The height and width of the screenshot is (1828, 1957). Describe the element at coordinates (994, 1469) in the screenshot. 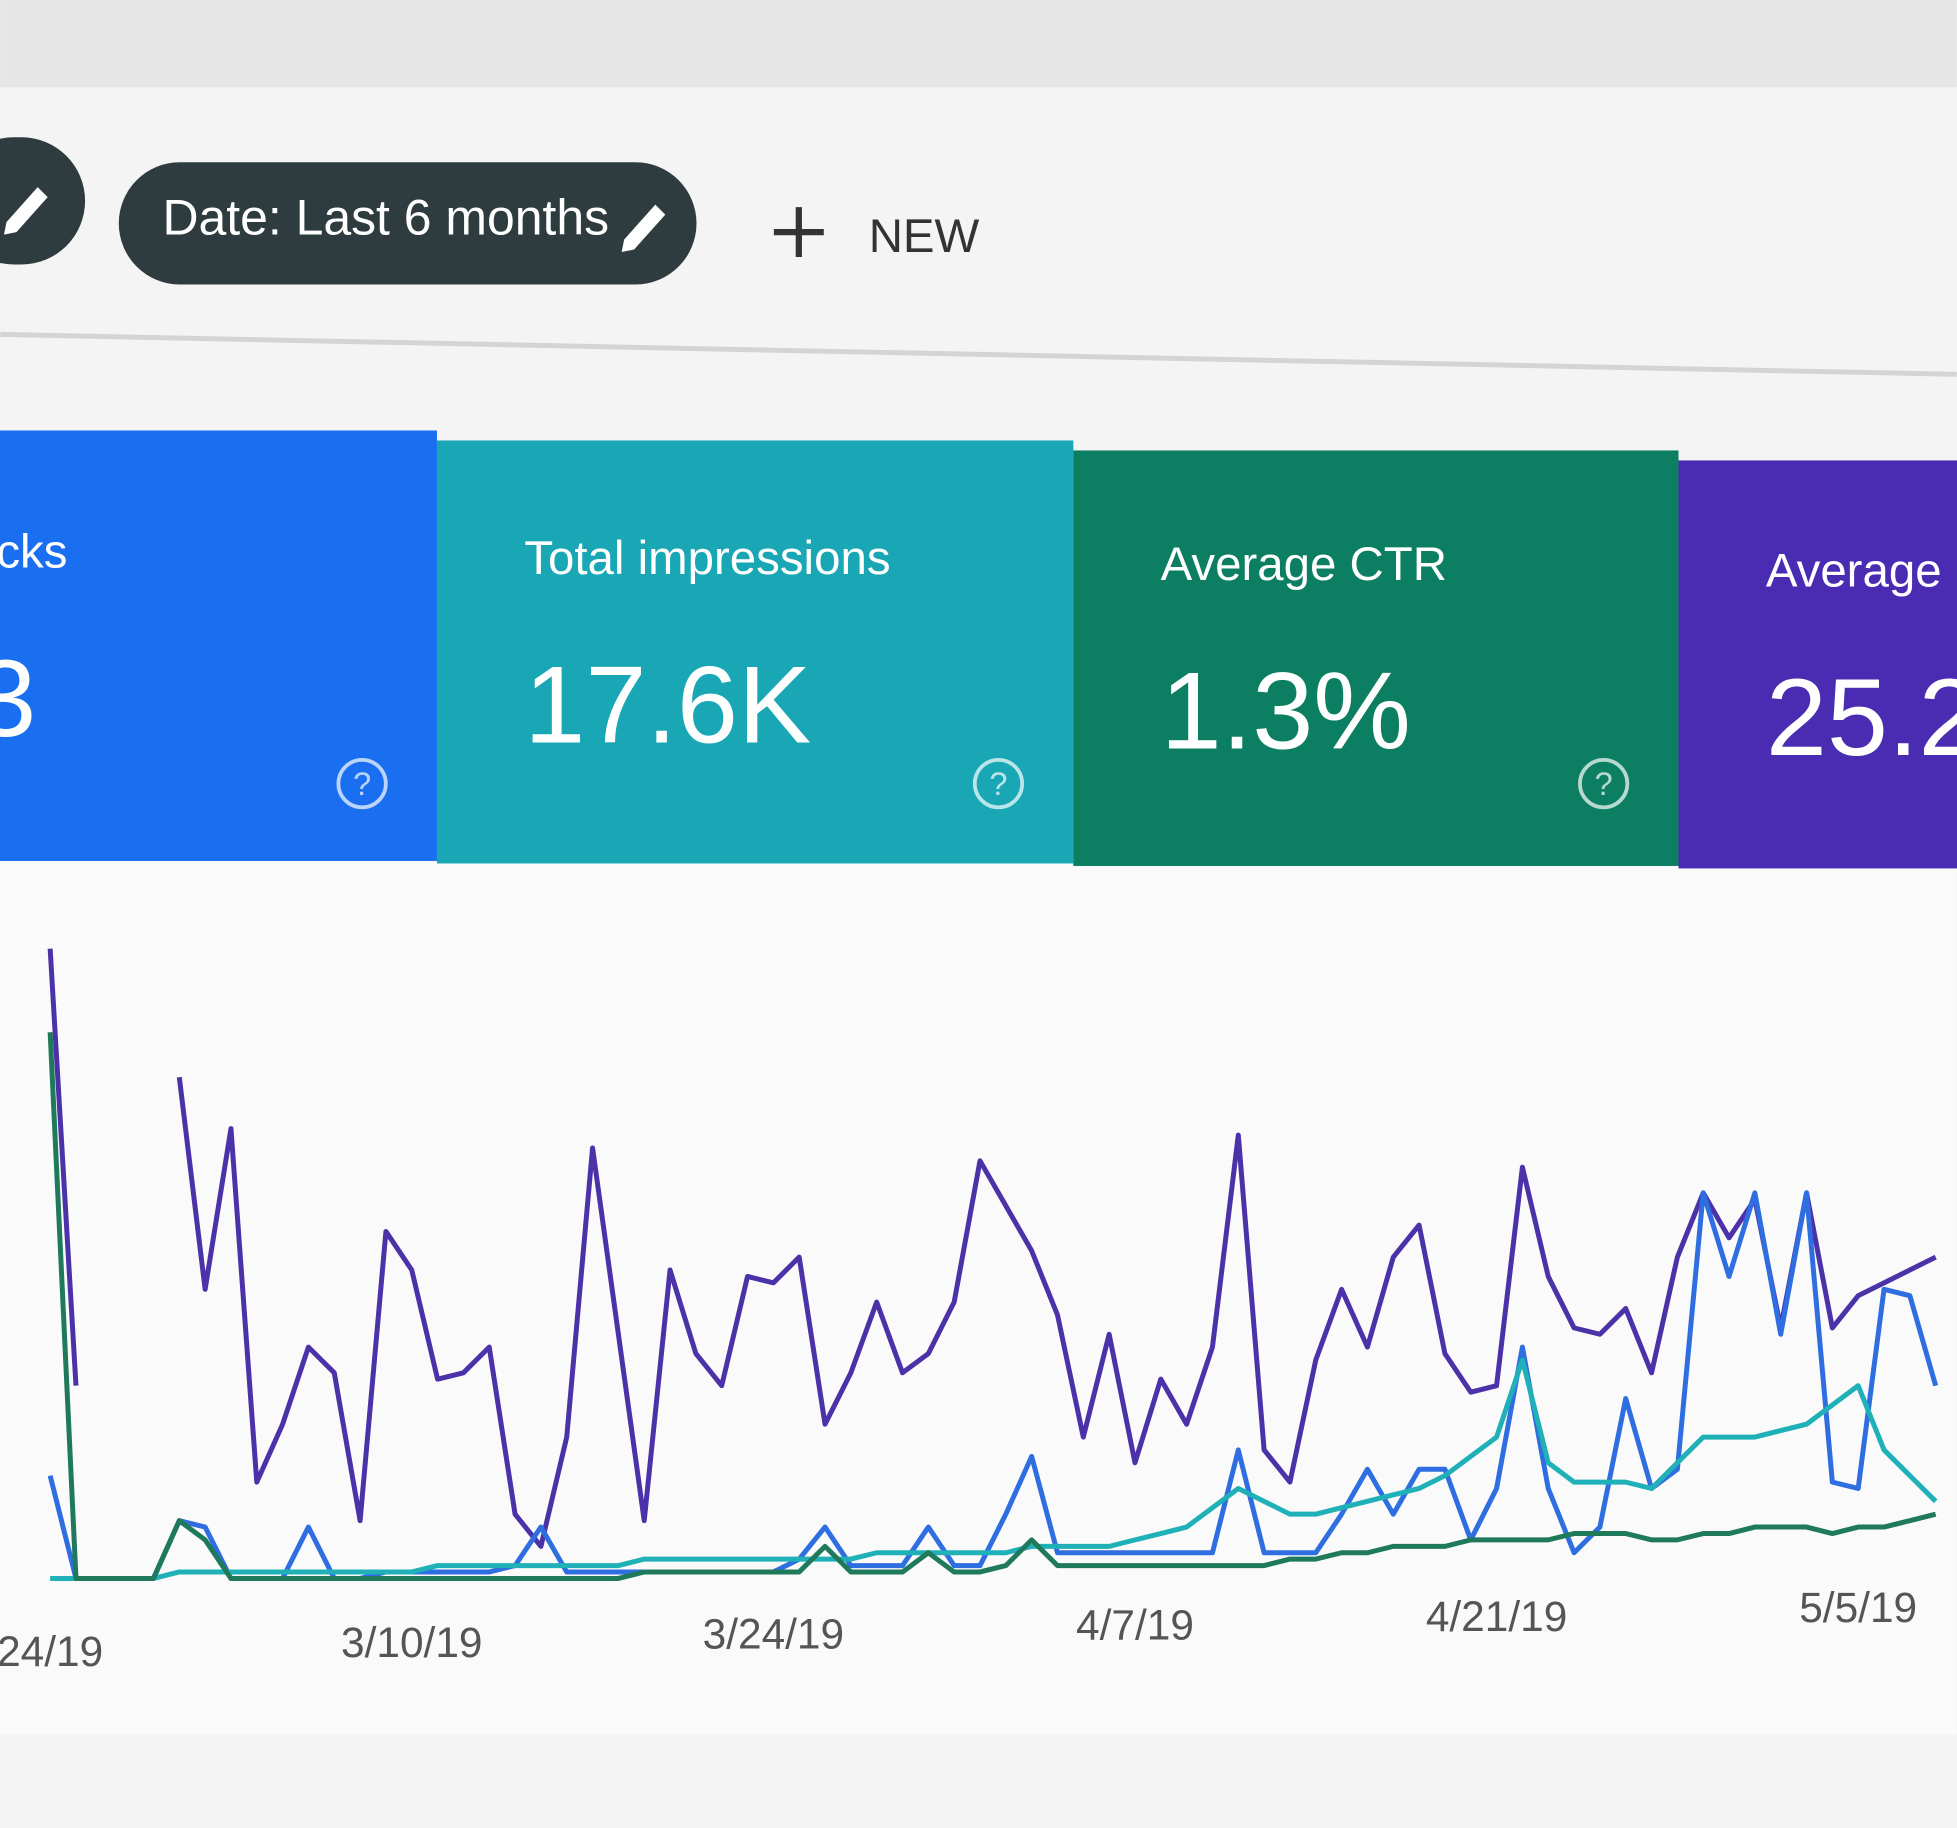

I see `series-line` at that location.